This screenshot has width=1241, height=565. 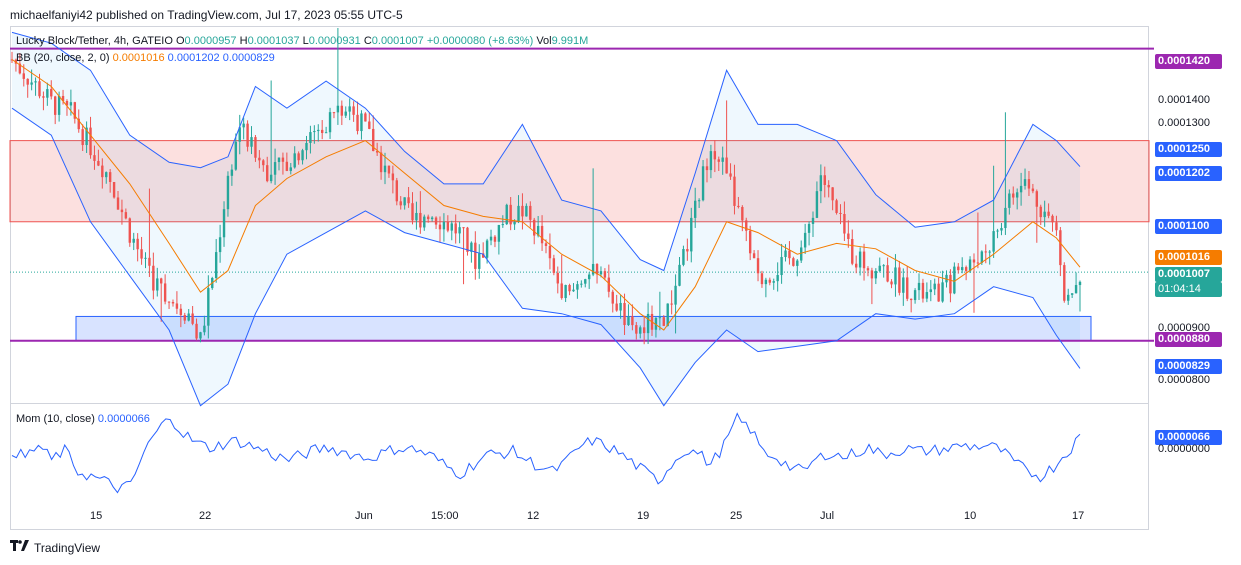 I want to click on time-label-jul: Jul, so click(x=827, y=516).